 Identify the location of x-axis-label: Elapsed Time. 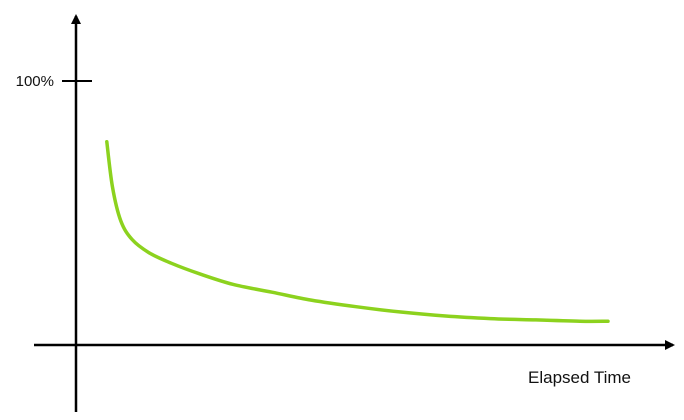
(579, 377).